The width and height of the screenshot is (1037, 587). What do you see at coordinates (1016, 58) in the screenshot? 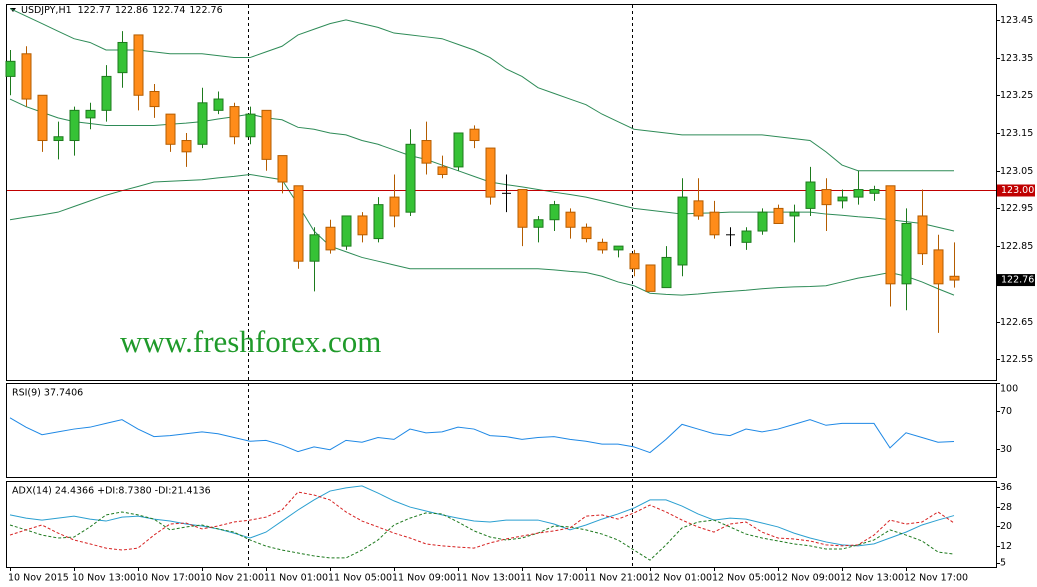
I see `y-tick-label: 123.35` at bounding box center [1016, 58].